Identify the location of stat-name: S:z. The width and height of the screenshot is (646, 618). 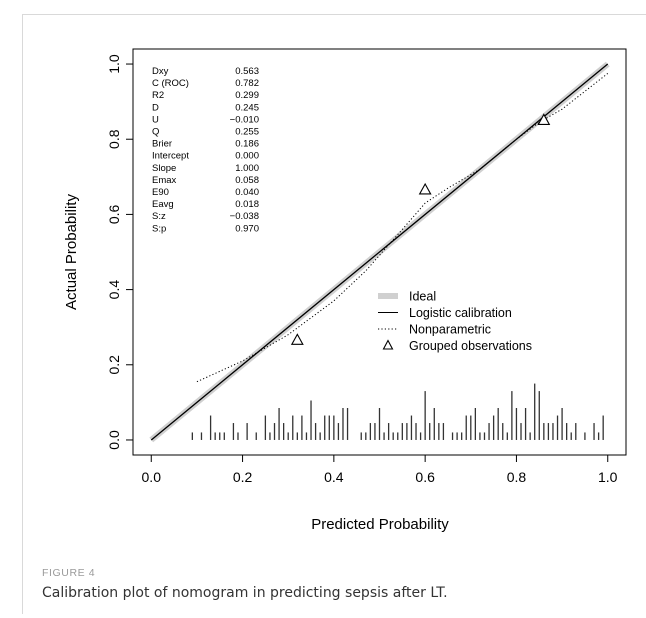
(159, 216).